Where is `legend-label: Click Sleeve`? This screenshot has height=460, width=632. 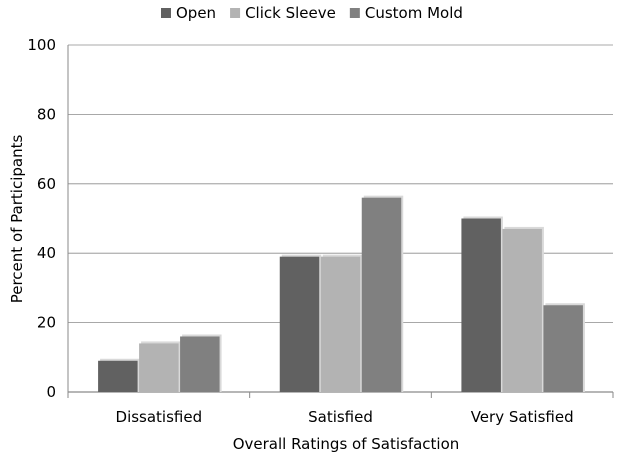 legend-label: Click Sleeve is located at coordinates (290, 13).